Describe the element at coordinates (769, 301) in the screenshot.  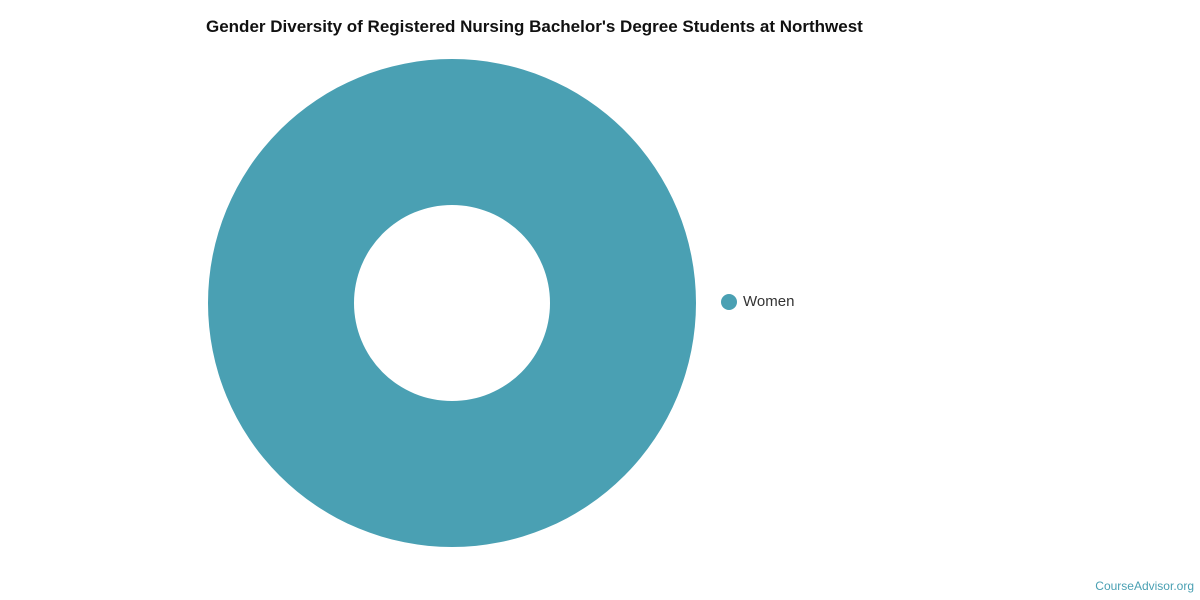
I see `legend-label-women: Women` at that location.